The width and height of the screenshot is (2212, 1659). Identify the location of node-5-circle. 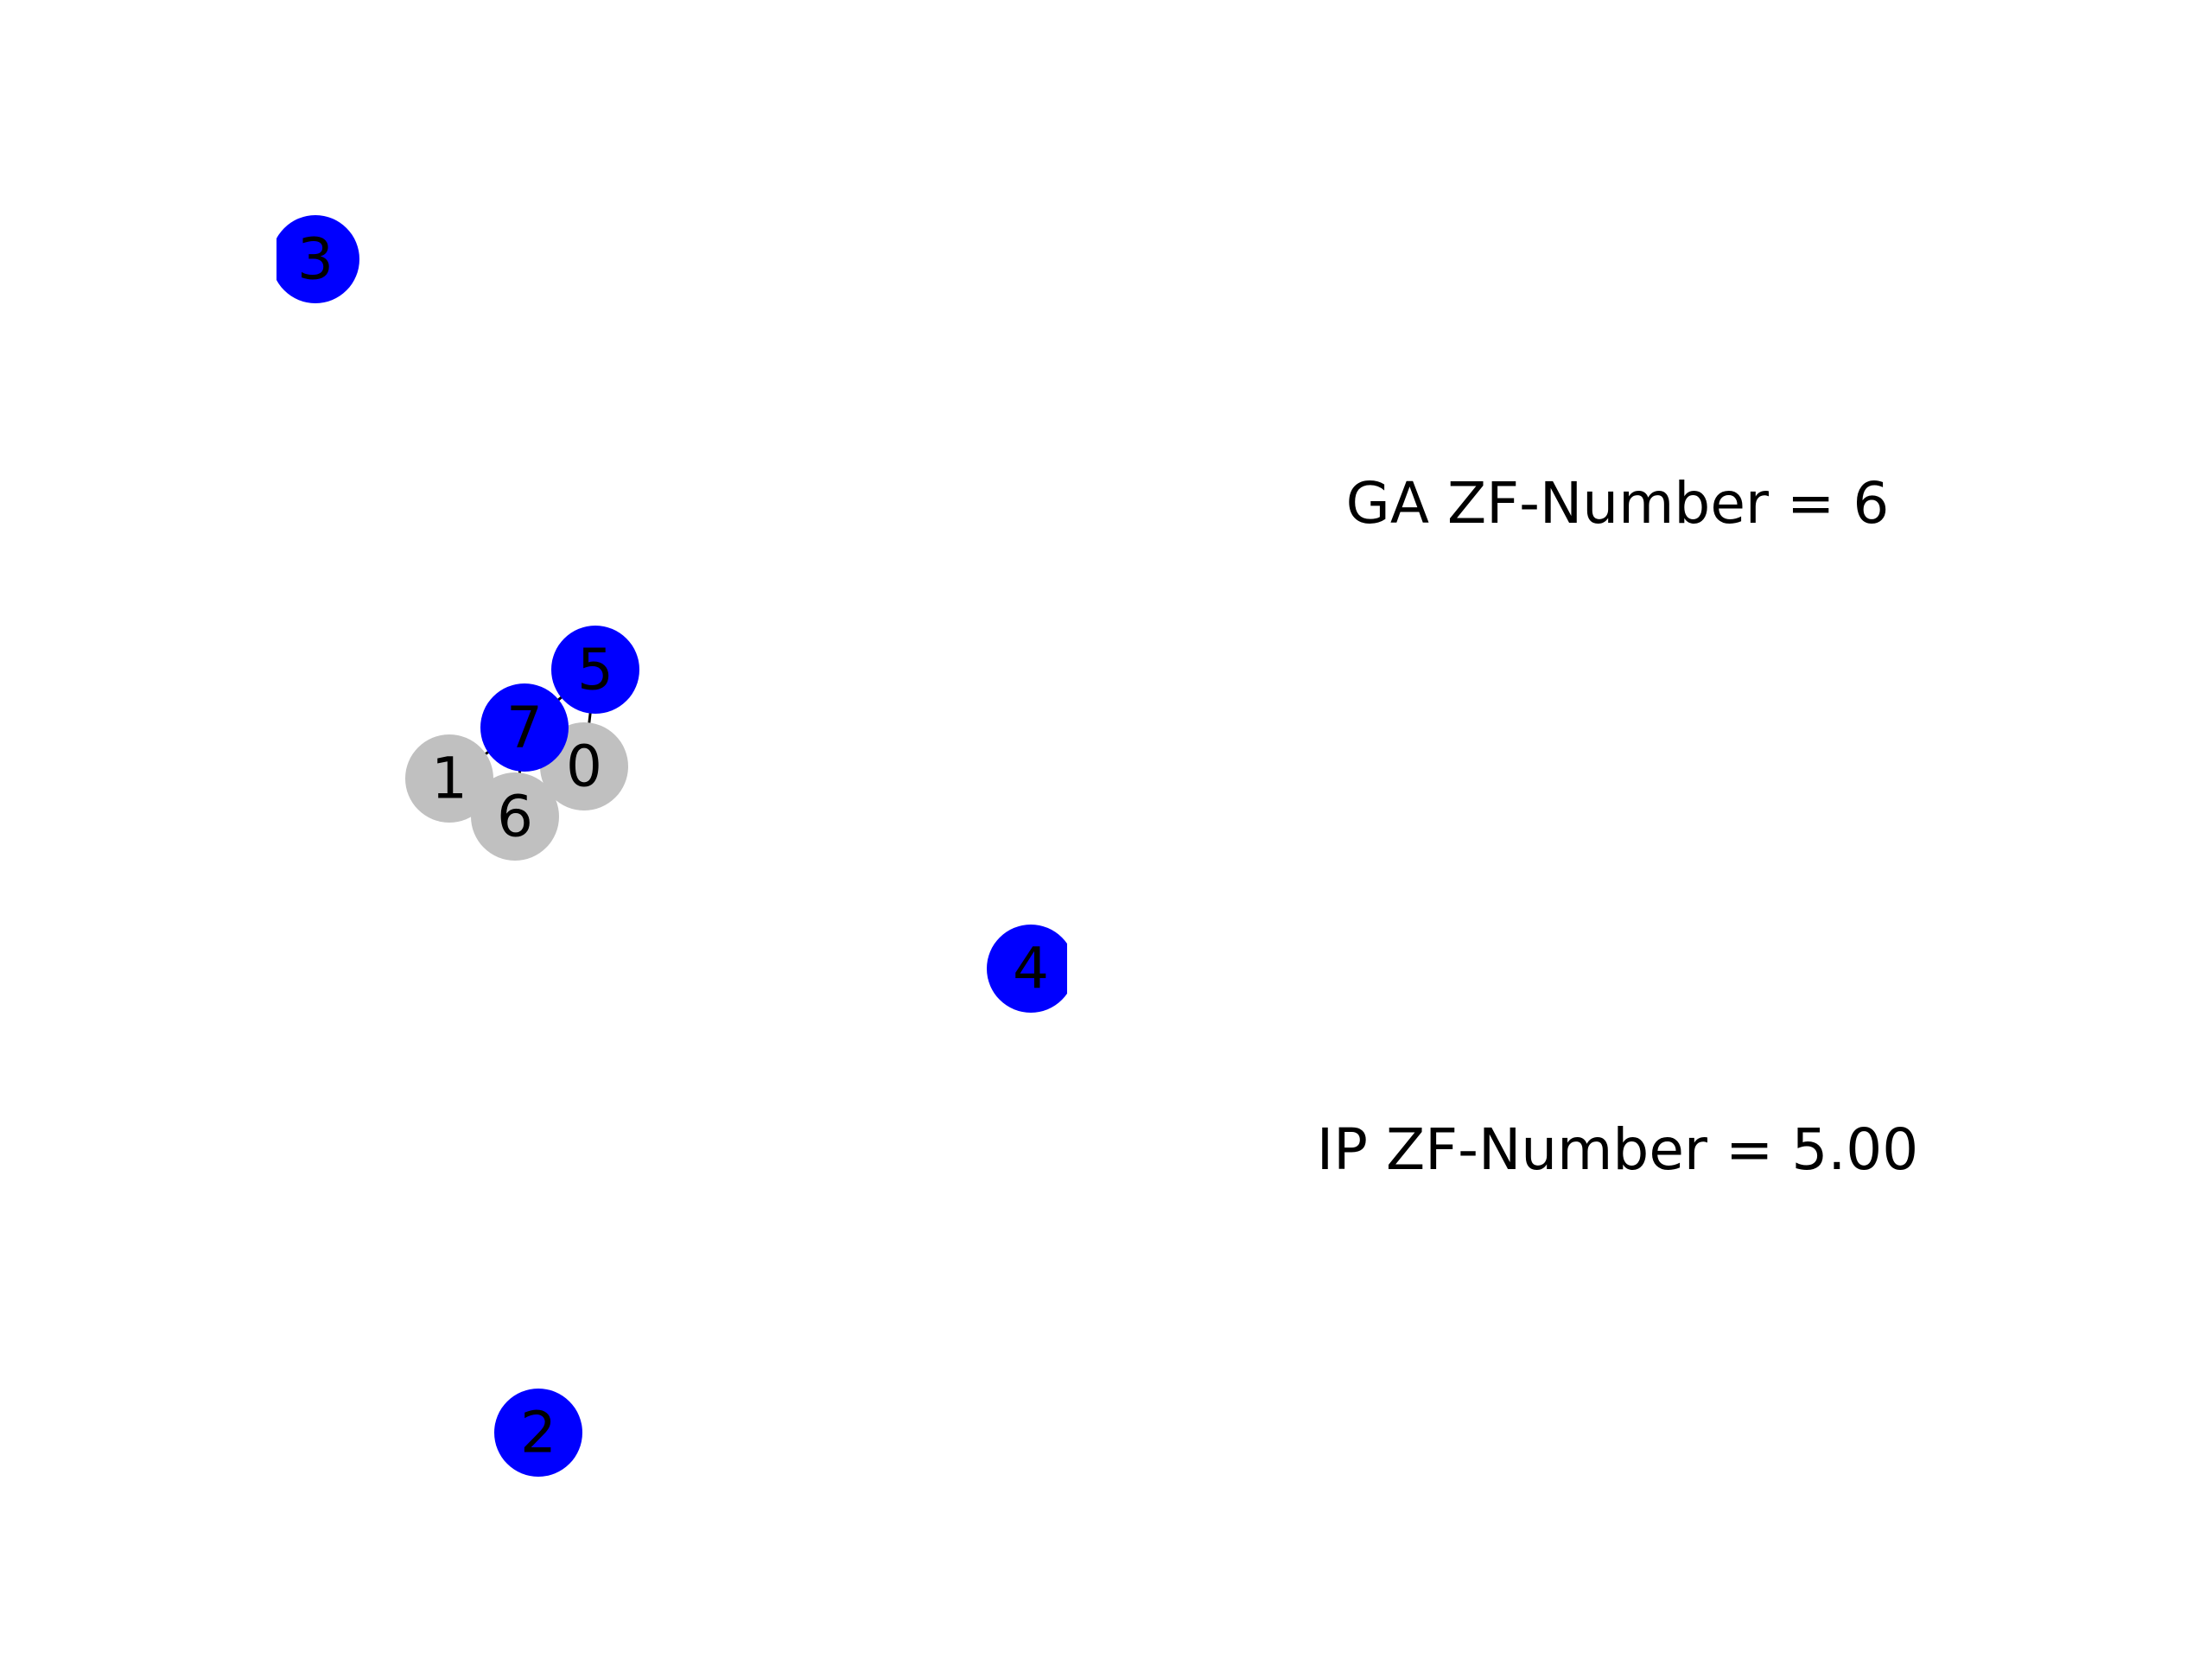
(595, 670).